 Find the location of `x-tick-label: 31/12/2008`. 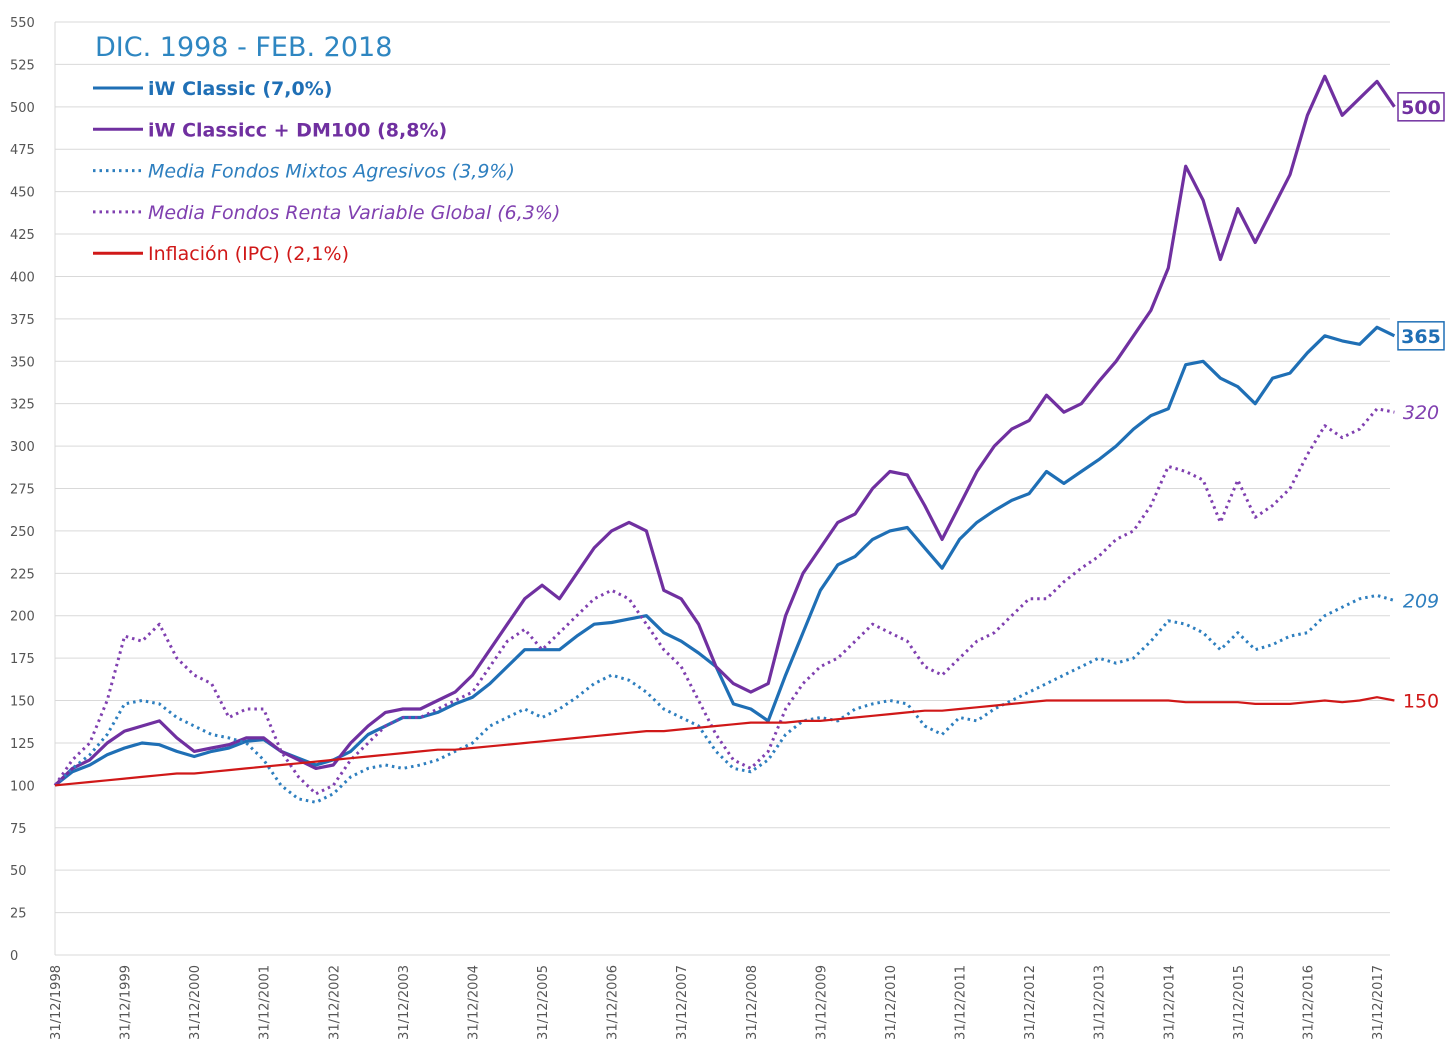

x-tick-label: 31/12/2008 is located at coordinates (752, 1002).